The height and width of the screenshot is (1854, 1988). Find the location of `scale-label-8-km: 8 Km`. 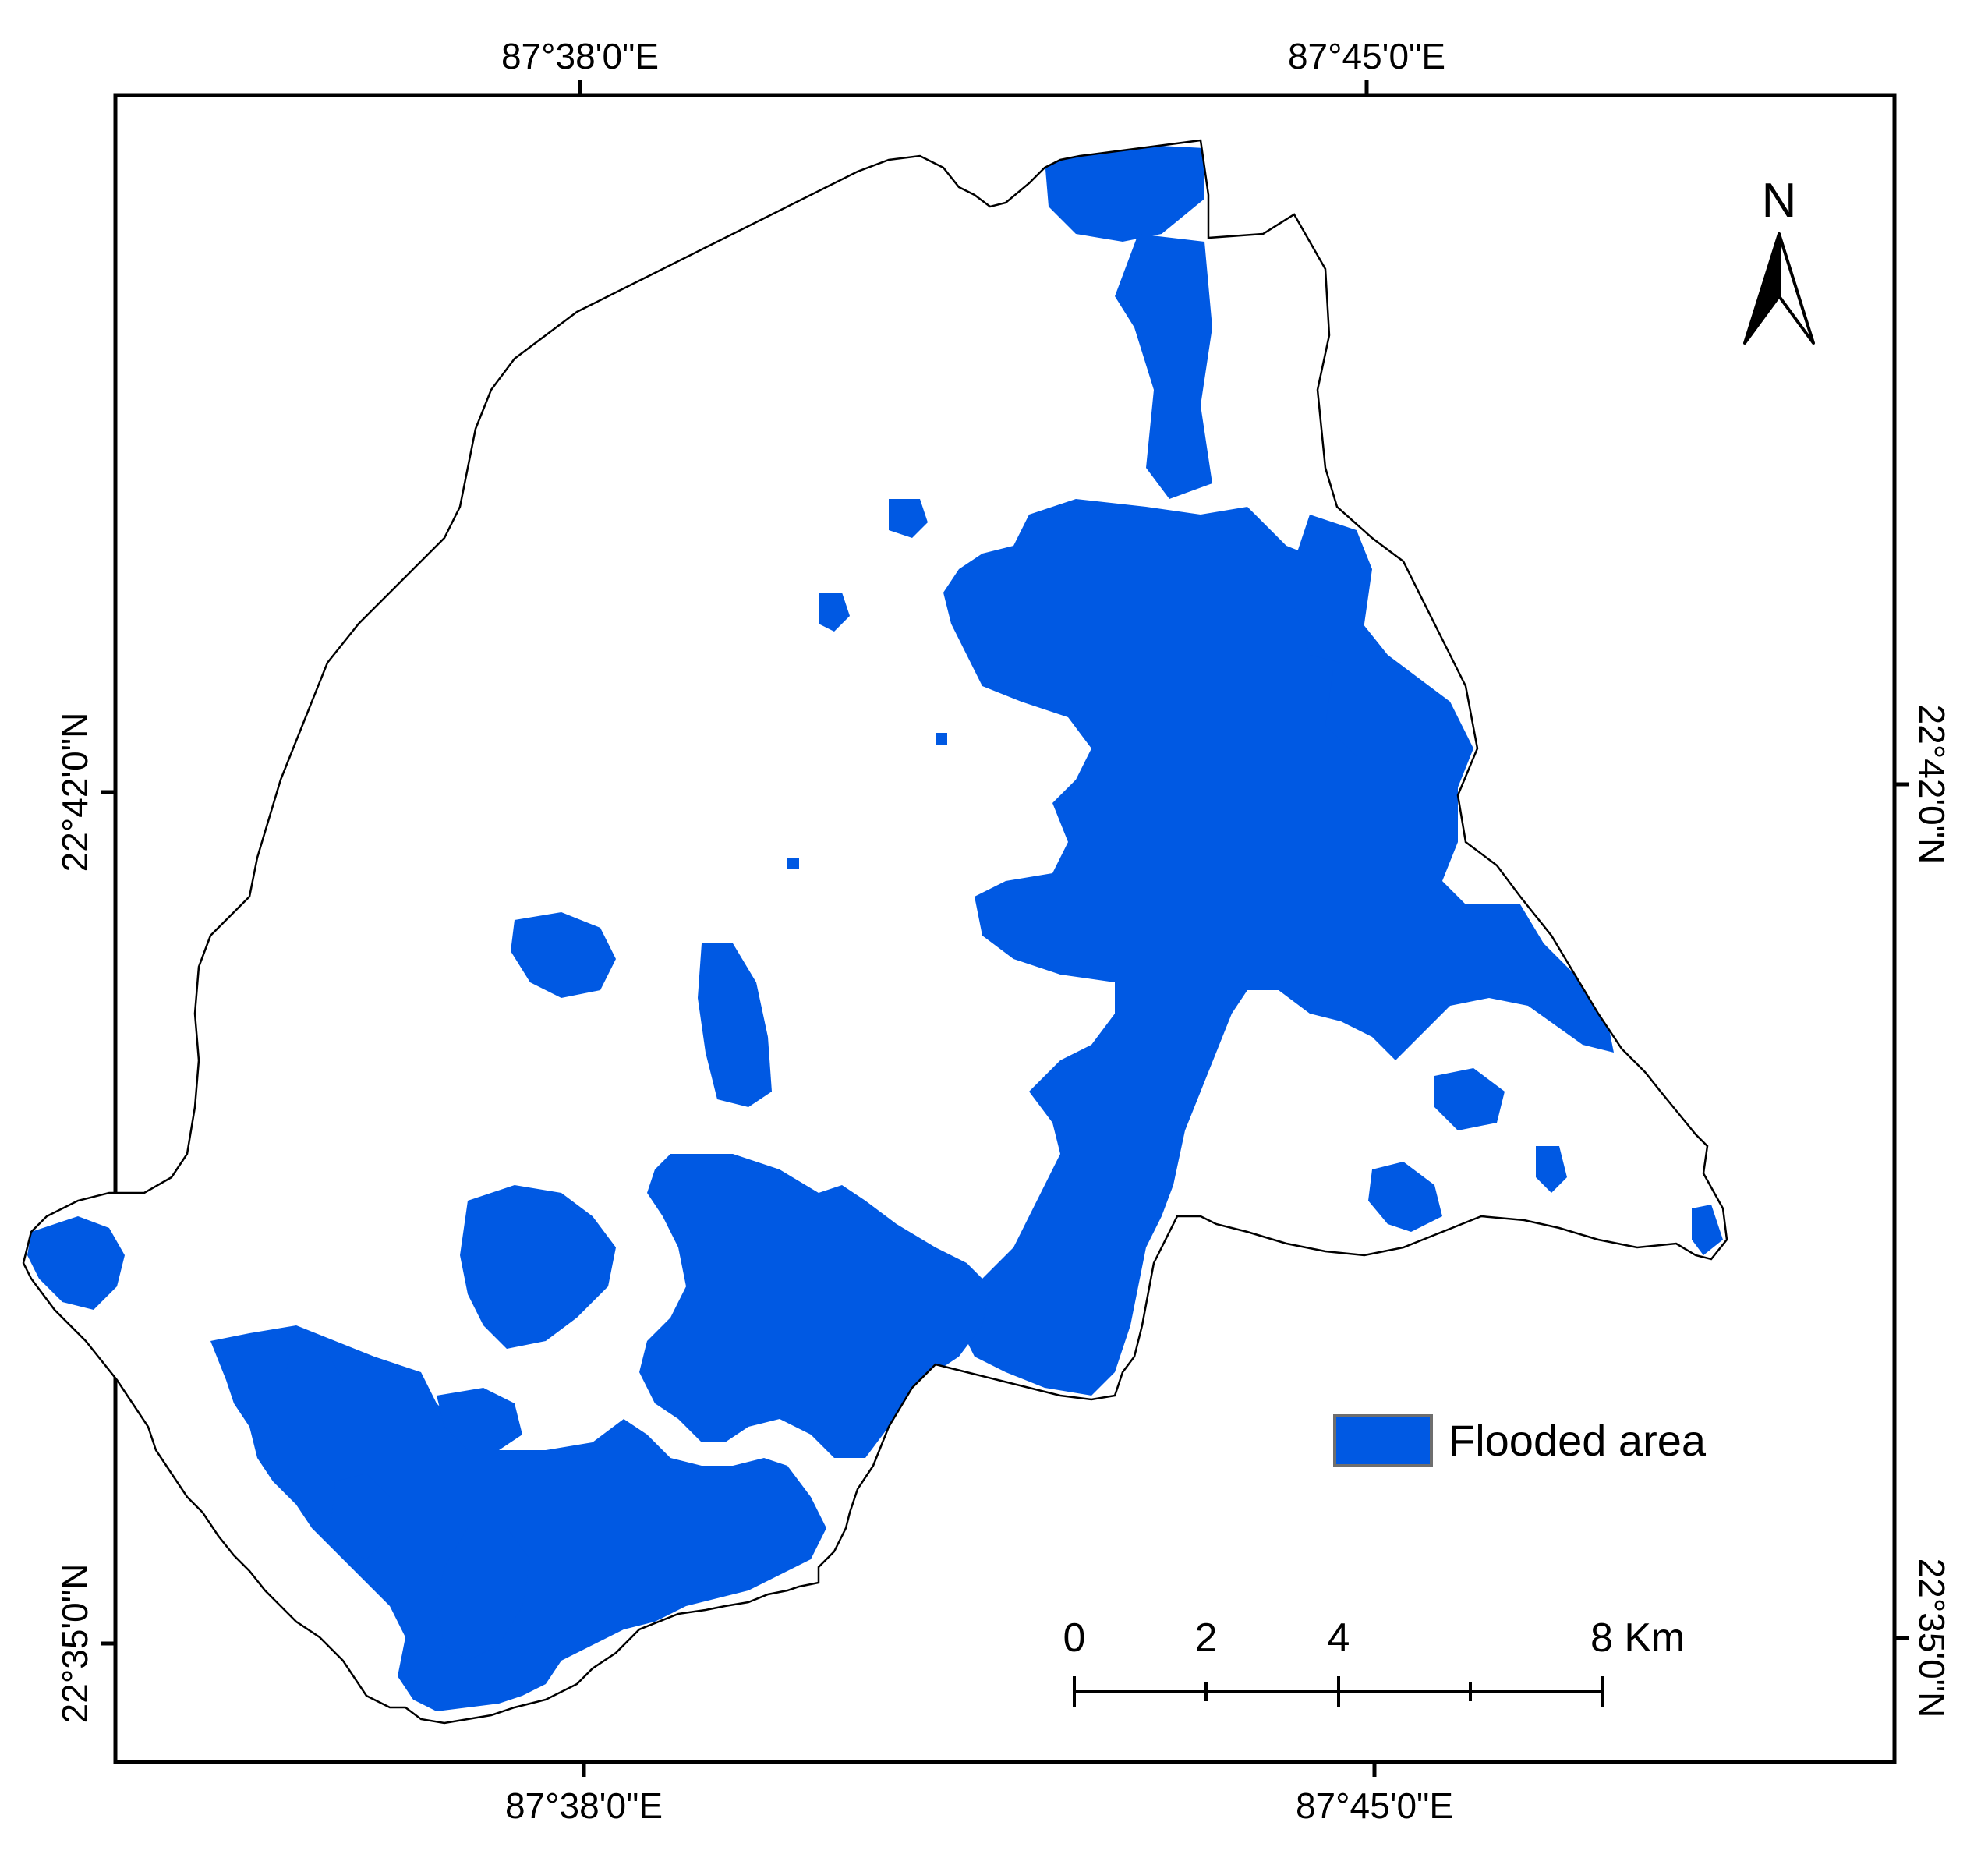

scale-label-8-km: 8 Km is located at coordinates (1637, 1638).